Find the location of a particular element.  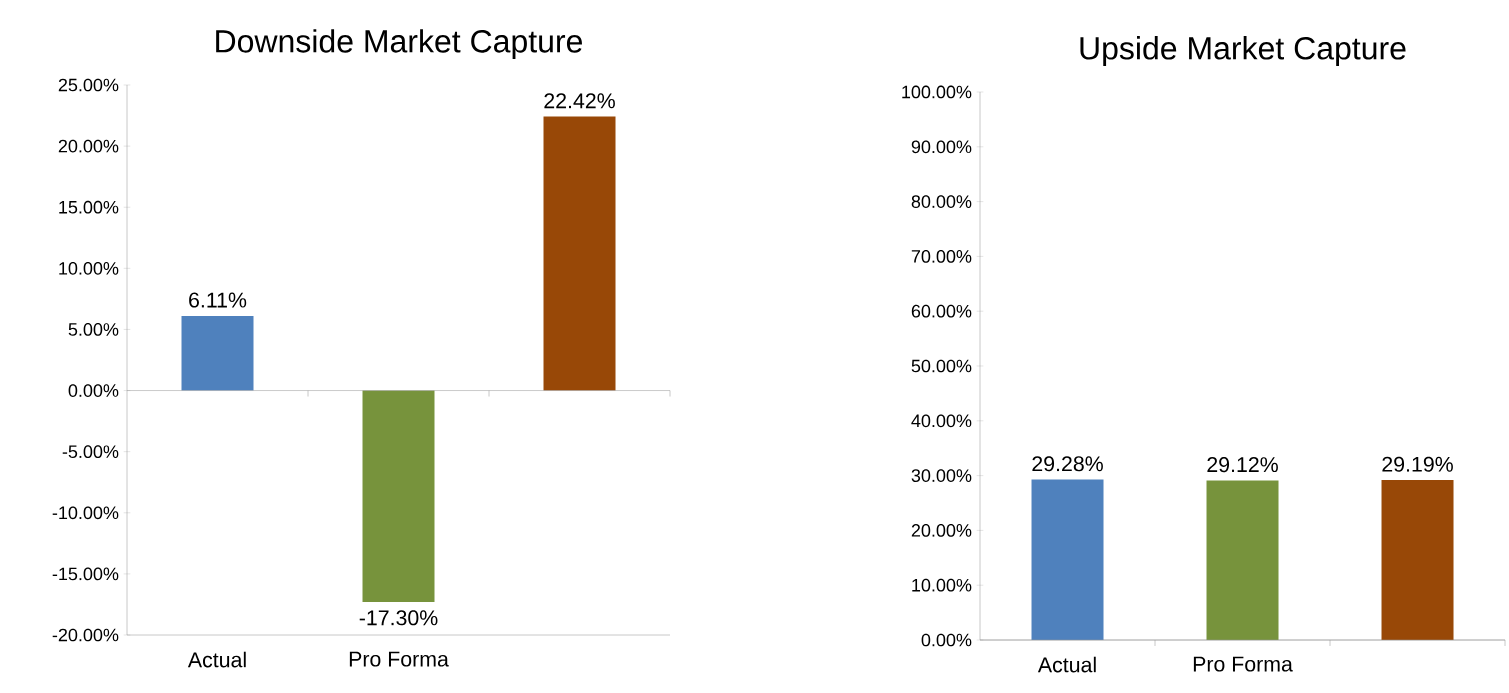

y-tick-label: 70.00% is located at coordinates (941, 256).